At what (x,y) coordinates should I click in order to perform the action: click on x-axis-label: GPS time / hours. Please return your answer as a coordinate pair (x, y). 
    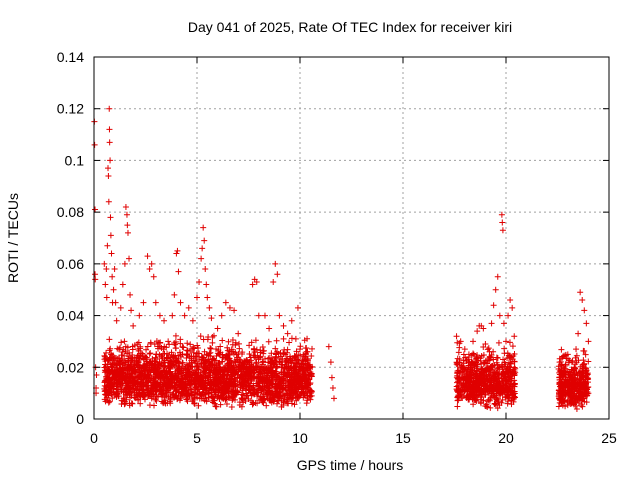
    Looking at the image, I should click on (350, 465).